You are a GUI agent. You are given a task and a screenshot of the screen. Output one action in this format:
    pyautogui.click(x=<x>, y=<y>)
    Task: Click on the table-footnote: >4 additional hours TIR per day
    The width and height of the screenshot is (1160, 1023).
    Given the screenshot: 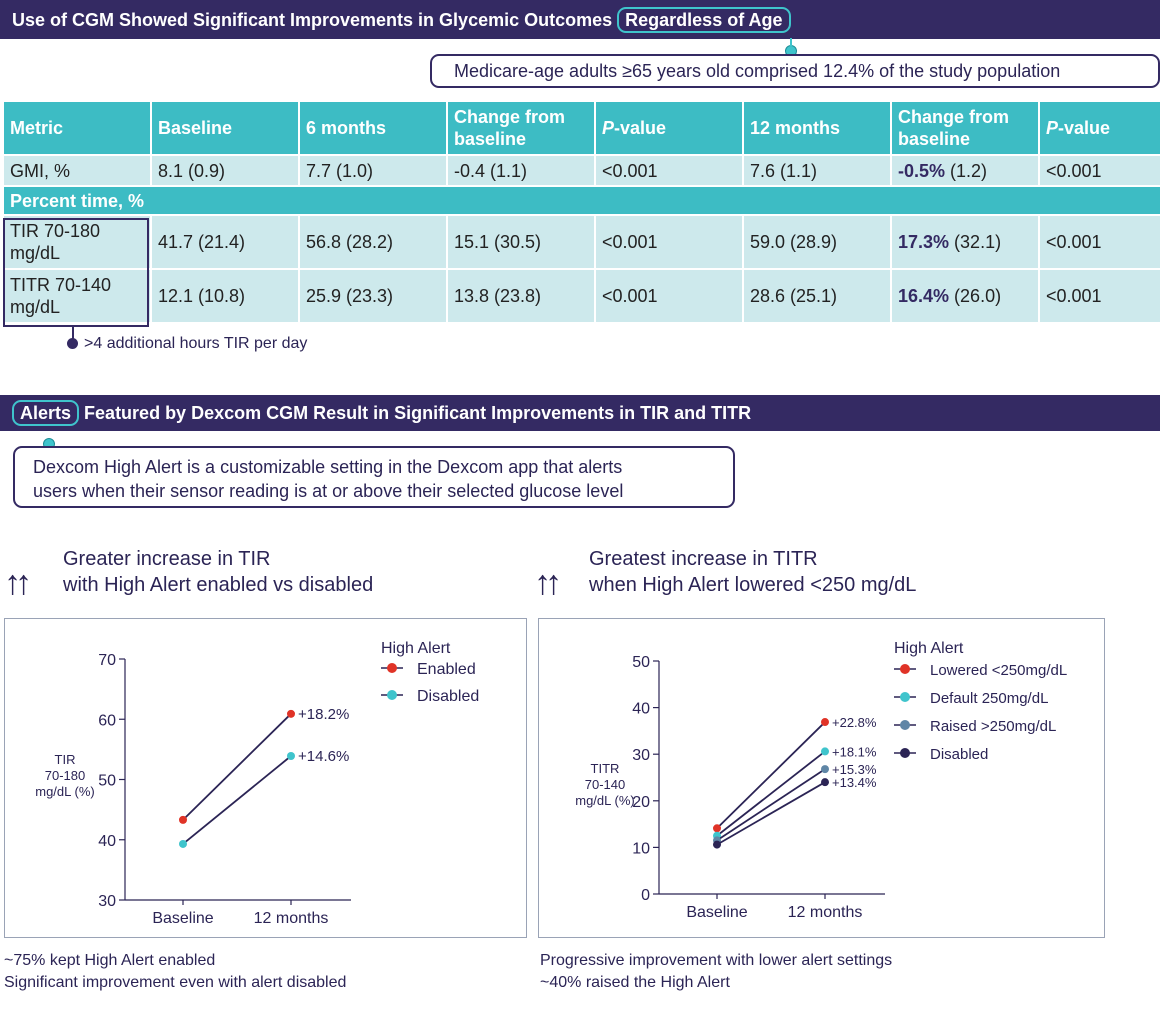 What is the action you would take?
    pyautogui.click(x=196, y=343)
    